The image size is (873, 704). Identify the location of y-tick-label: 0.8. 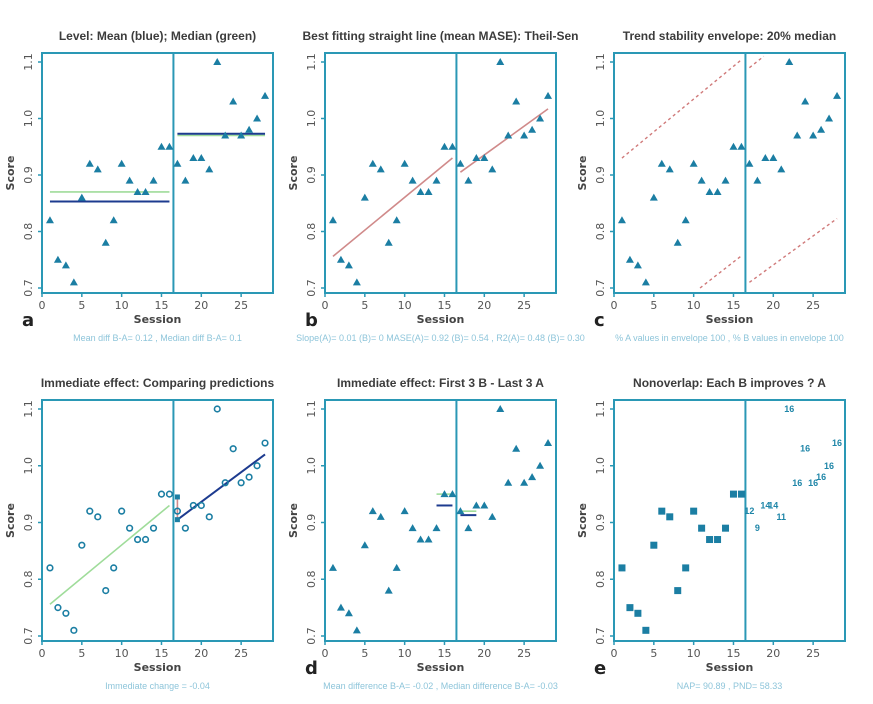
(600, 580).